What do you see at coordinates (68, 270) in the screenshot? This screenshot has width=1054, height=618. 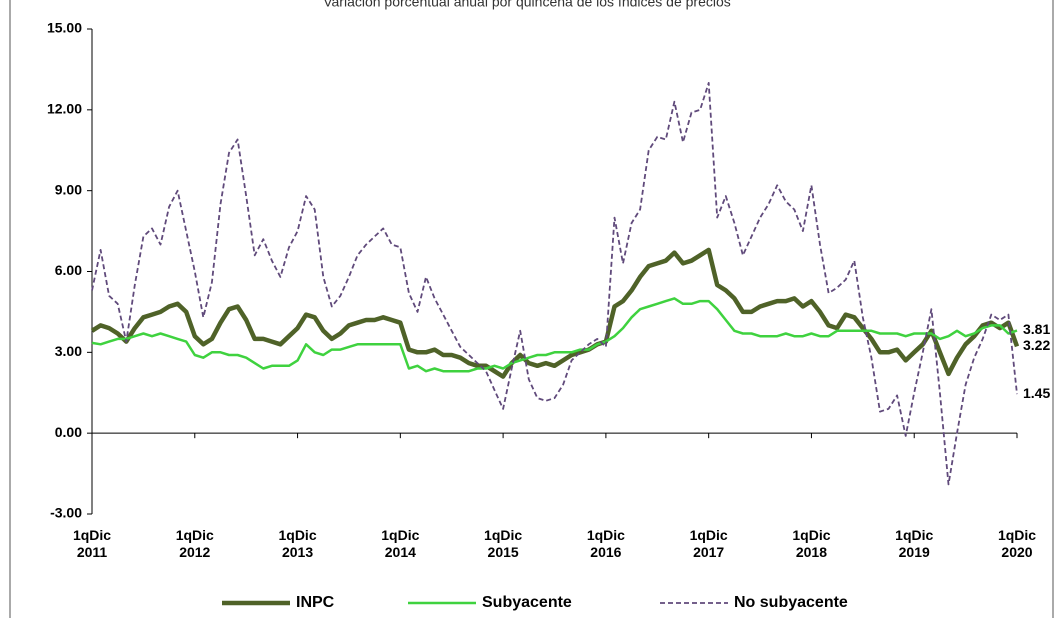 I see `y-tick-label: 6.00` at bounding box center [68, 270].